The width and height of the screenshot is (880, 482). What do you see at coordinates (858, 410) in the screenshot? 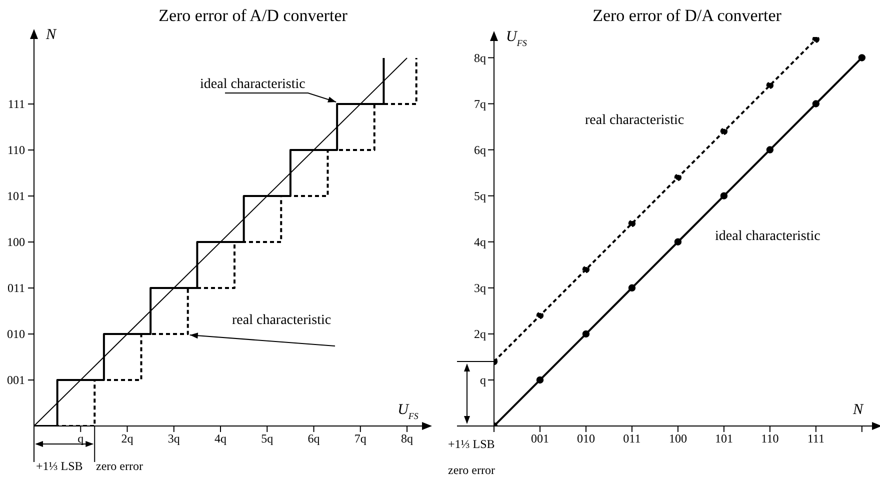
I see `x-axis-title: N` at bounding box center [858, 410].